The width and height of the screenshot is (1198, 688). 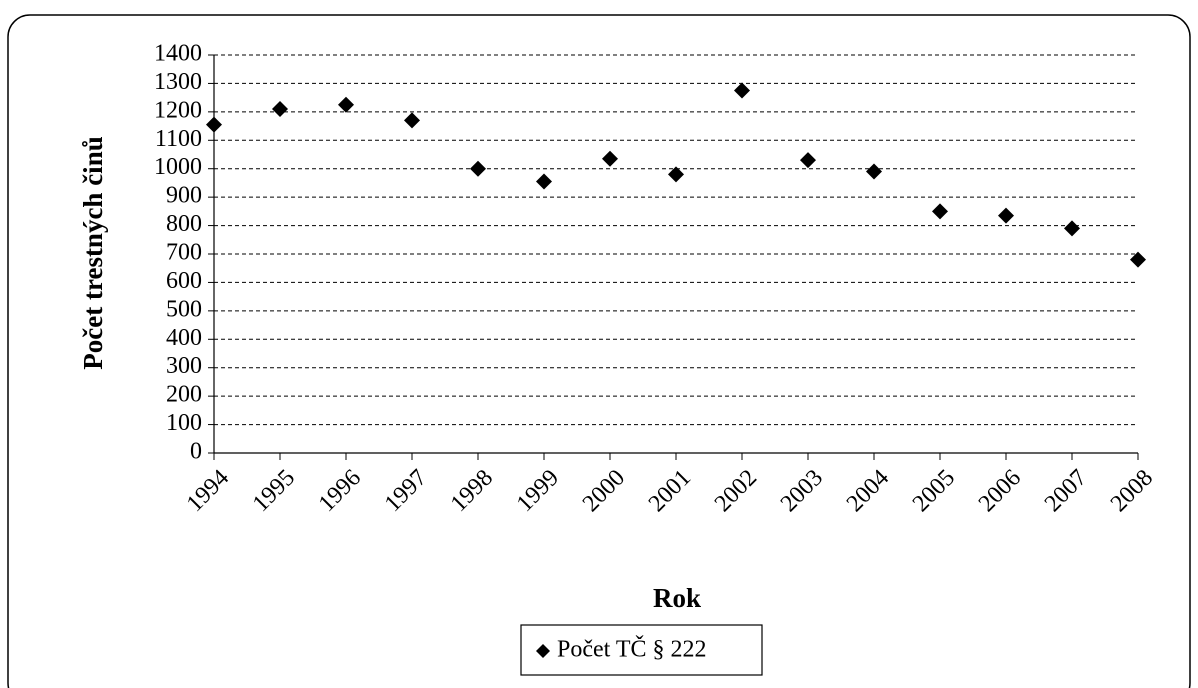 What do you see at coordinates (274, 491) in the screenshot?
I see `x-tick-label: 1995` at bounding box center [274, 491].